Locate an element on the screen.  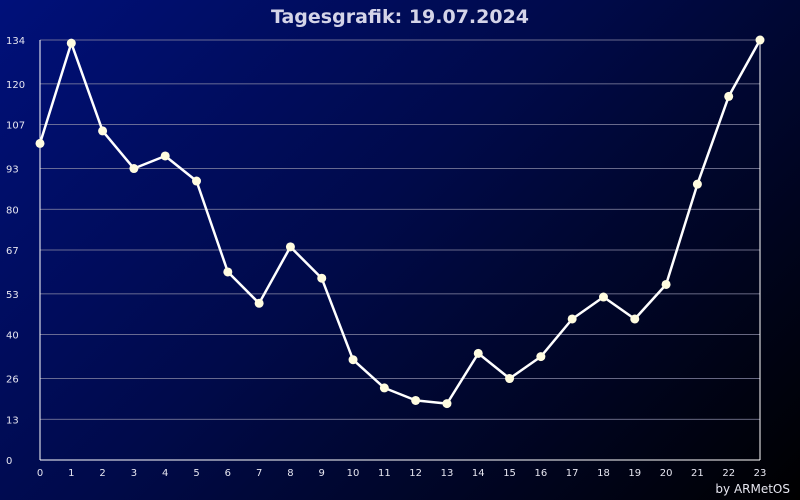
x-tick-label: 18 is located at coordinates (603, 473).